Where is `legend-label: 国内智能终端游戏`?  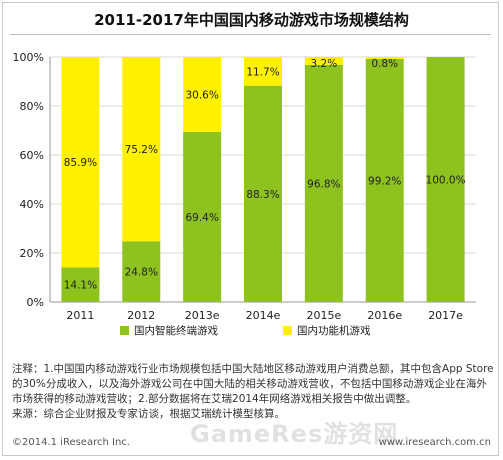 legend-label: 国内智能终端游戏 is located at coordinates (176, 330).